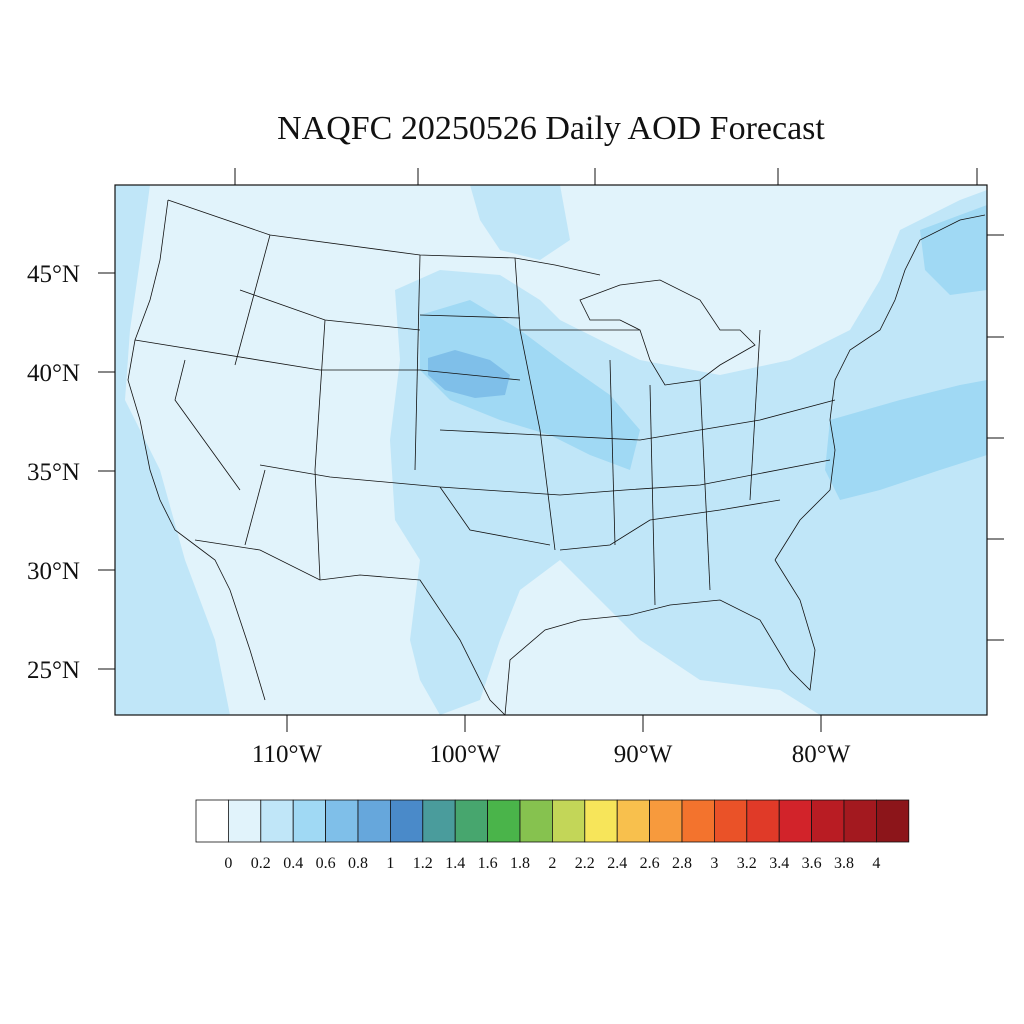  Describe the element at coordinates (293, 863) in the screenshot. I see `colorbar-tick-label: 0.4` at that location.